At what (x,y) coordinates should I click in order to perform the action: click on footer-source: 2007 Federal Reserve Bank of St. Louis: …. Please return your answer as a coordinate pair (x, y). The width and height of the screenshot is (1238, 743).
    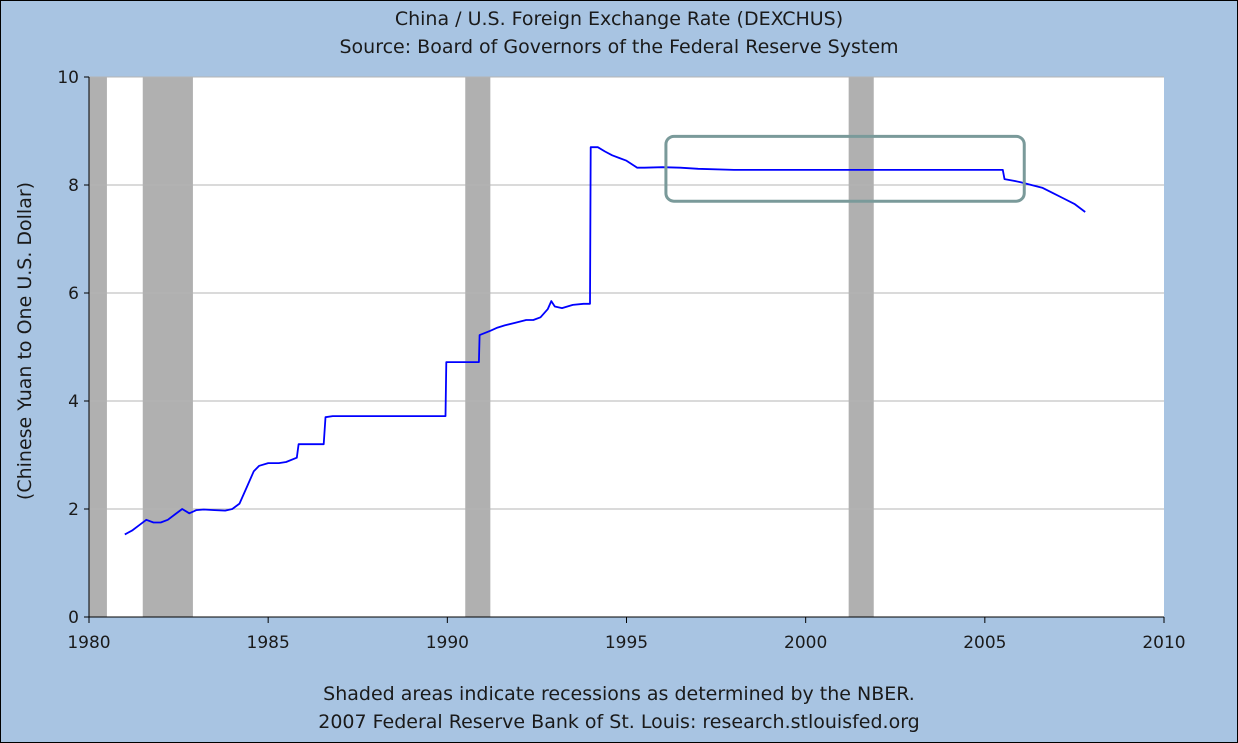
    Looking at the image, I should click on (619, 722).